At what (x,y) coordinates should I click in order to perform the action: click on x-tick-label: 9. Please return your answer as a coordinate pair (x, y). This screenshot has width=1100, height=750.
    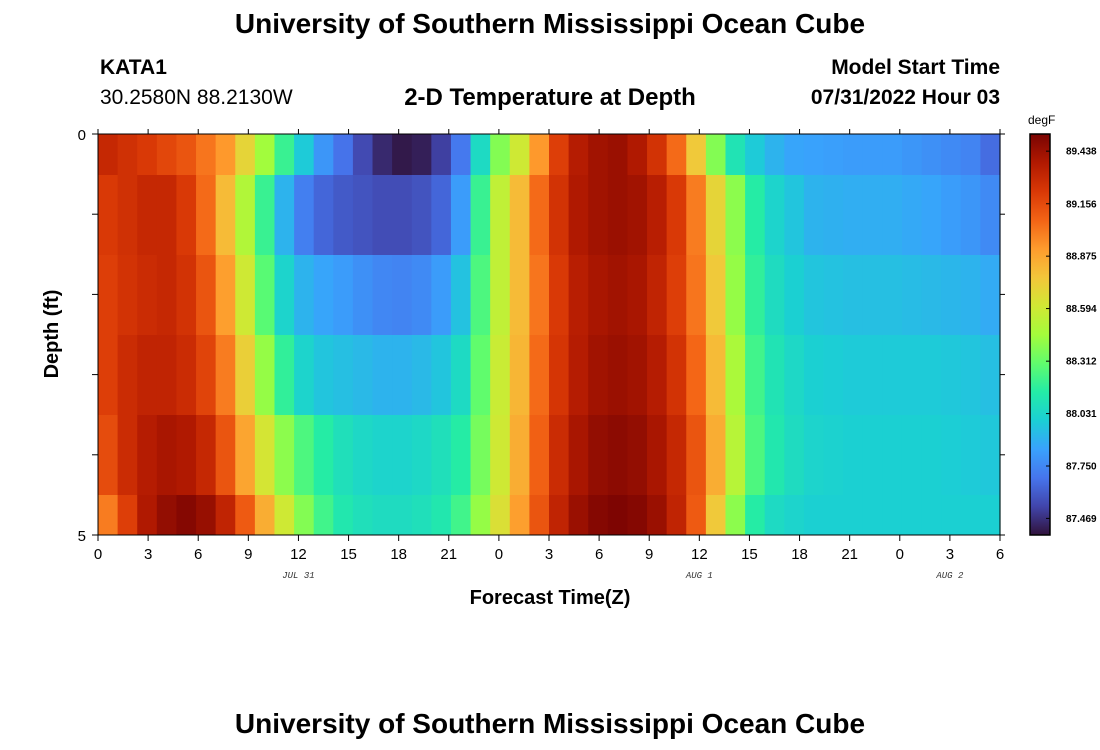
    Looking at the image, I should click on (248, 554).